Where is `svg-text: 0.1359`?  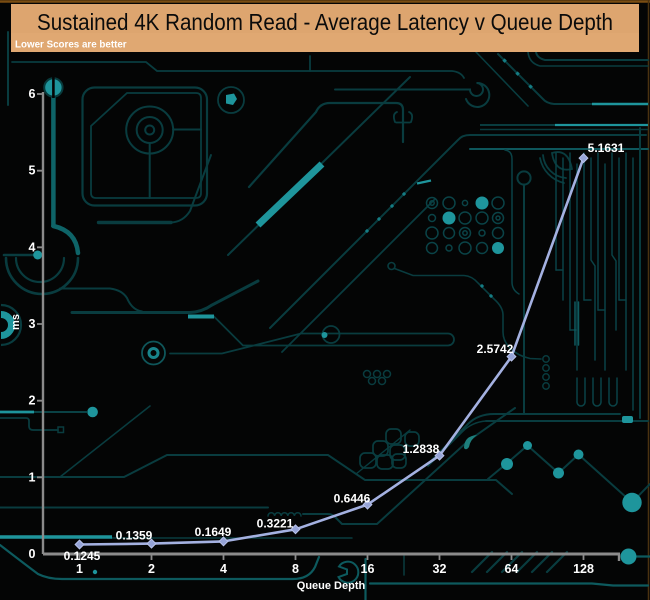 svg-text: 0.1359 is located at coordinates (134, 536).